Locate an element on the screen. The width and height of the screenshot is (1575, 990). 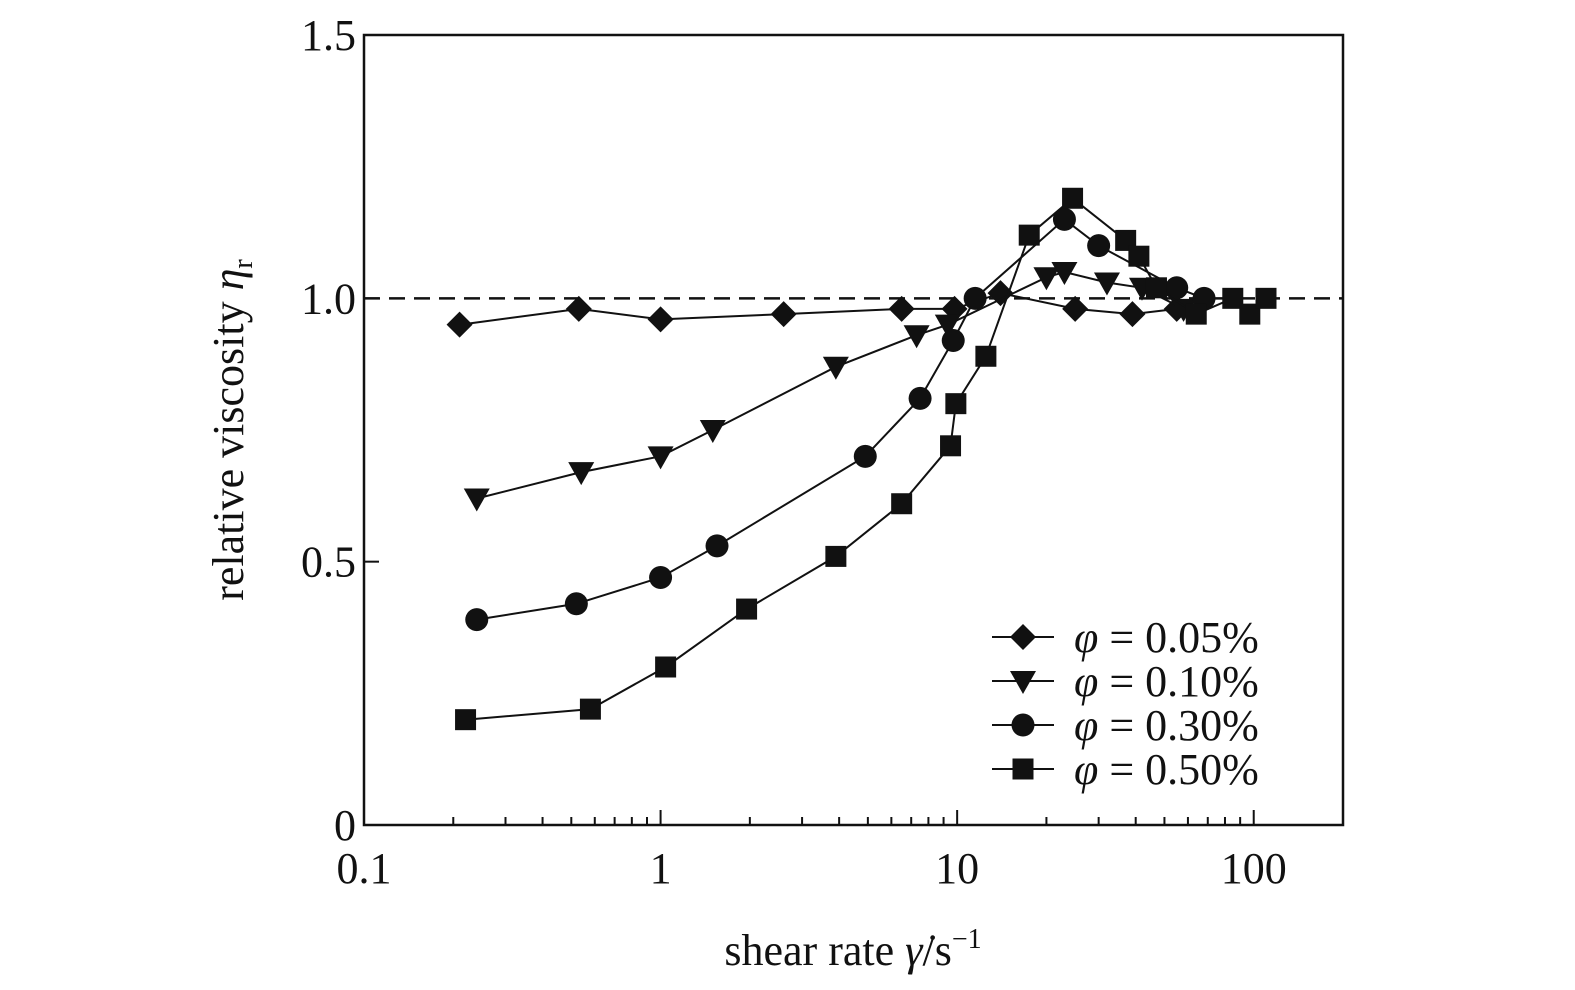
legend-value: = 0.30% is located at coordinates (1178, 725).